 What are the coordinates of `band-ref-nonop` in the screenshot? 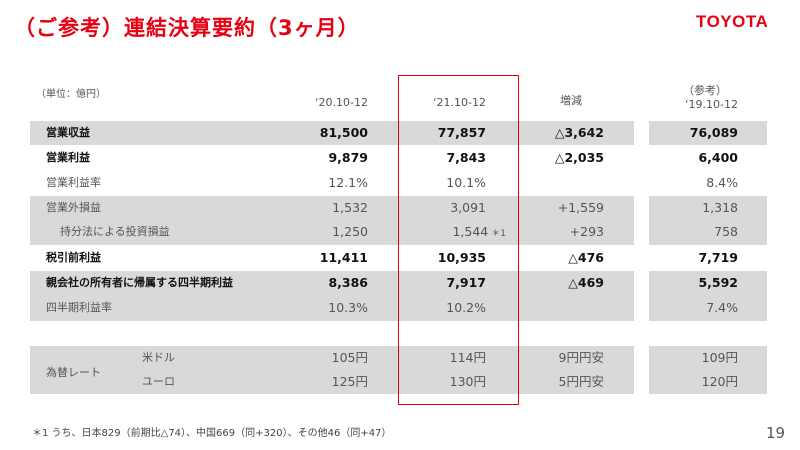 It's located at (708, 220).